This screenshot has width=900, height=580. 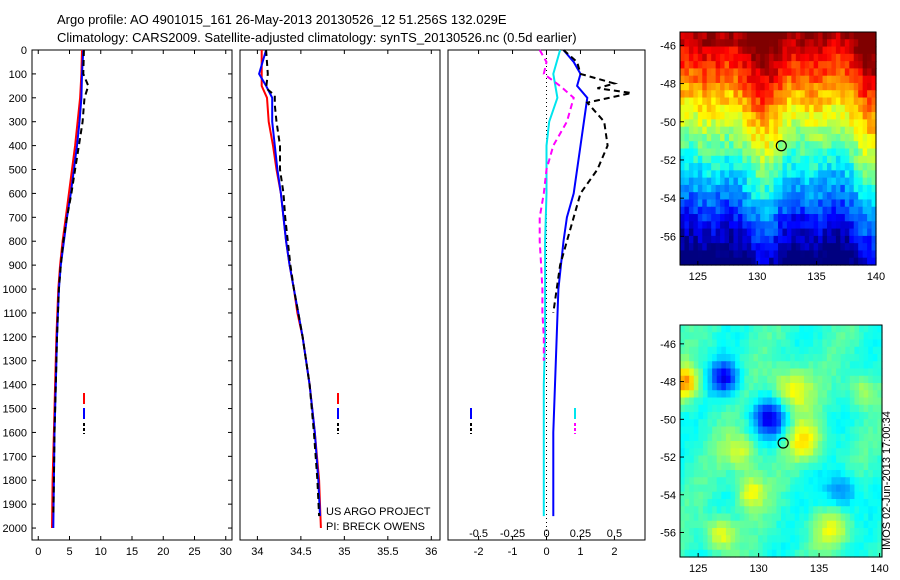 What do you see at coordinates (431, 552) in the screenshot?
I see `x-tick-label: 36` at bounding box center [431, 552].